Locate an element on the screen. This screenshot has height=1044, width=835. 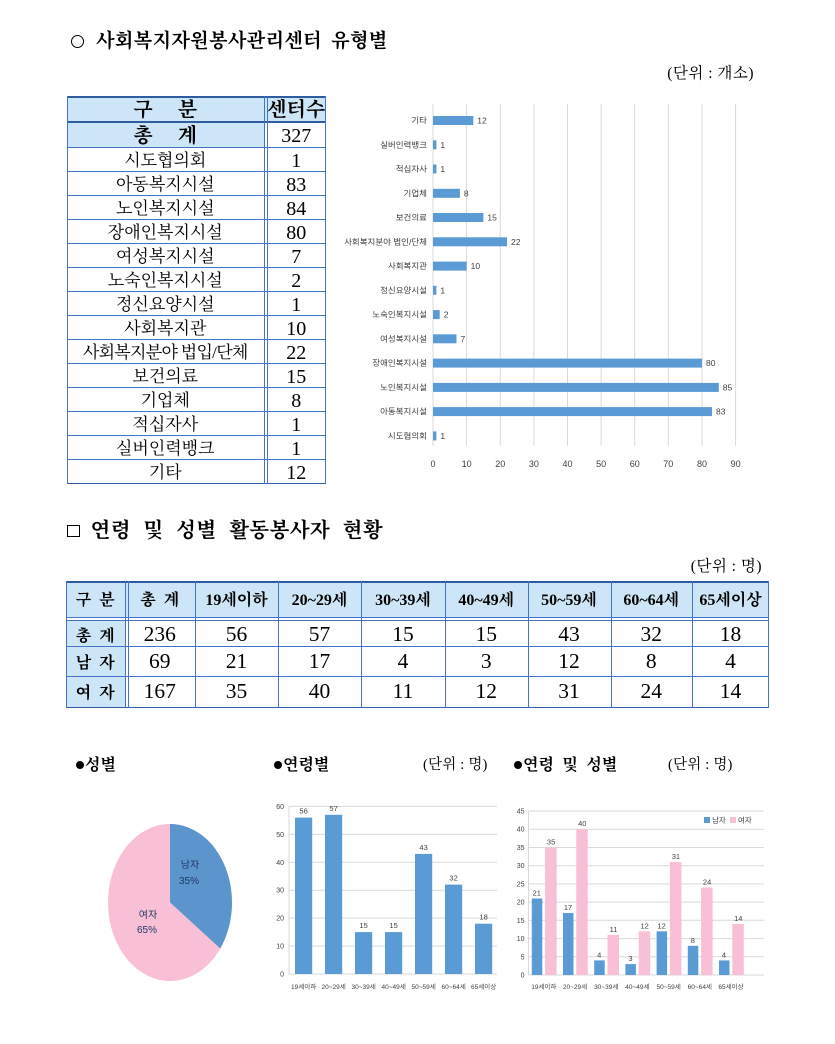
svg-text: 32 is located at coordinates (453, 878).